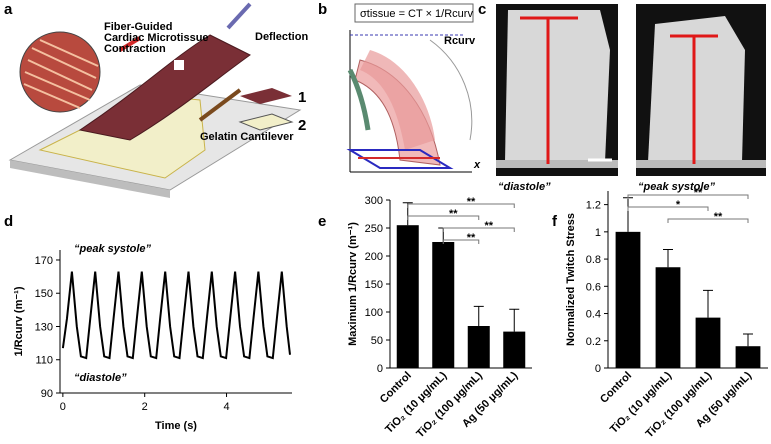 Image resolution: width=771 pixels, height=444 pixels. I want to click on y-tick-label: 1, so click(598, 233).